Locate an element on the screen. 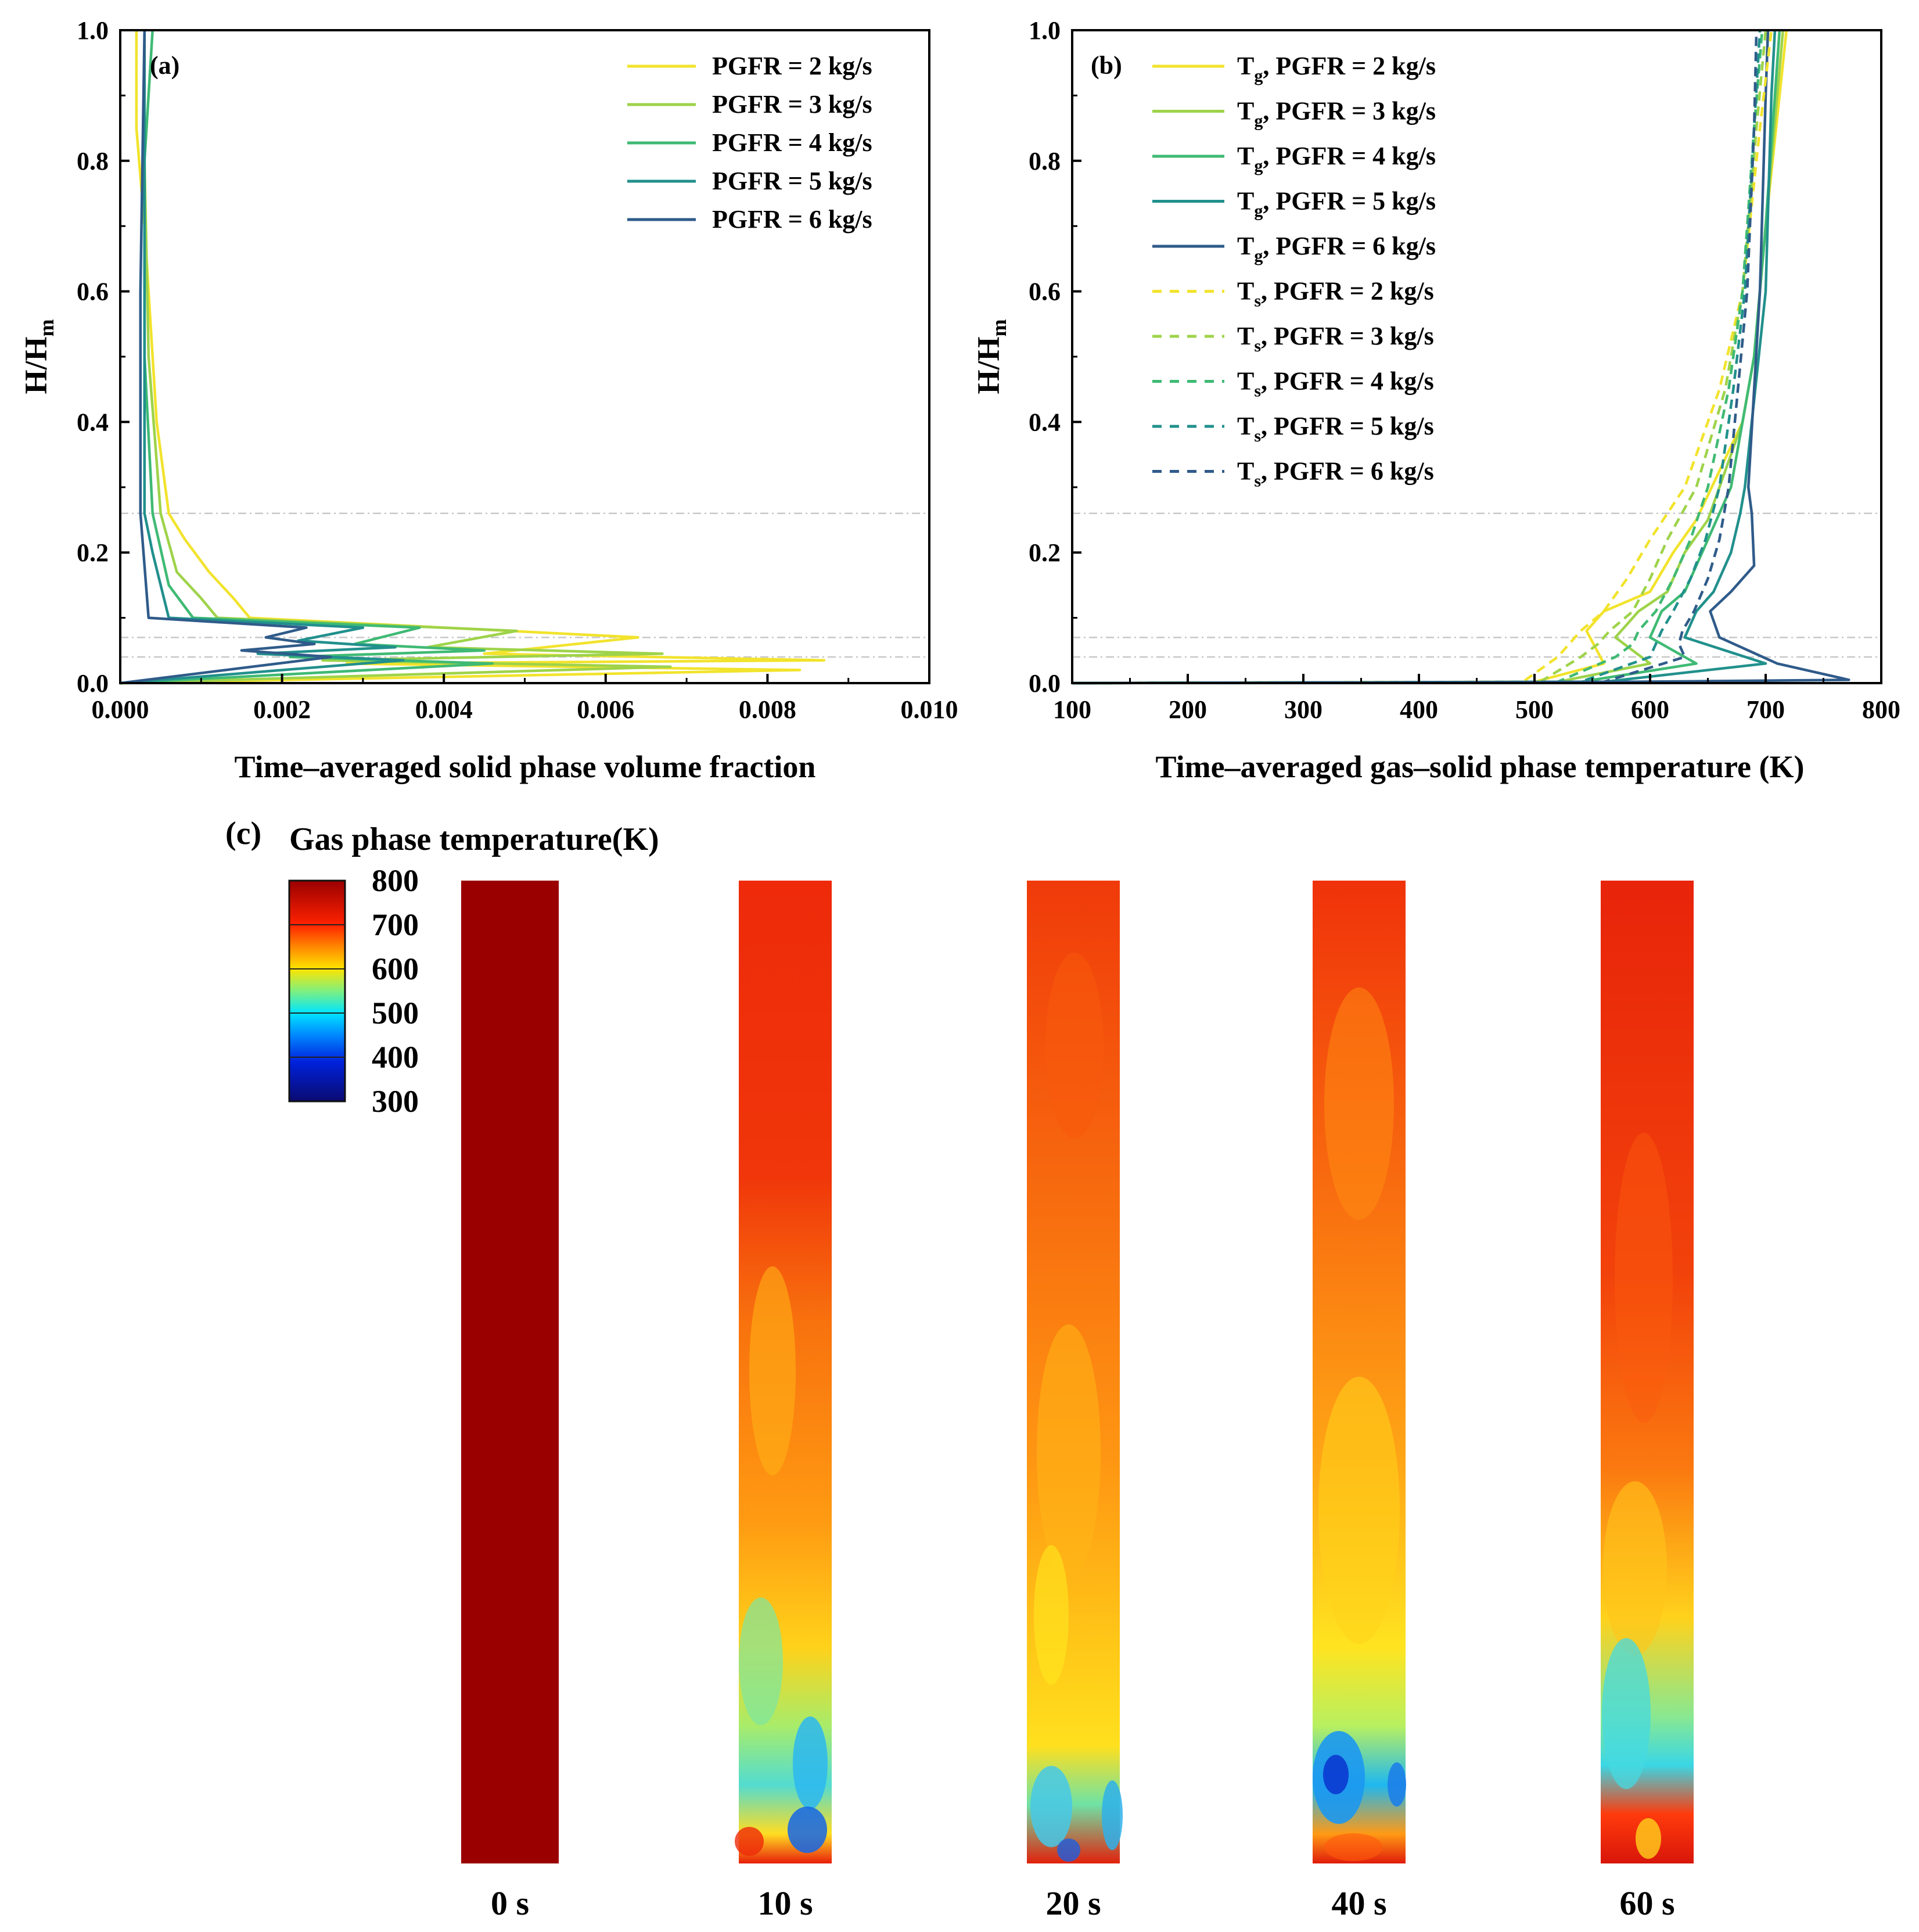 The height and width of the screenshot is (1932, 1919). legend-label: Tg, PGFR = 5 kg/s is located at coordinates (1337, 204).